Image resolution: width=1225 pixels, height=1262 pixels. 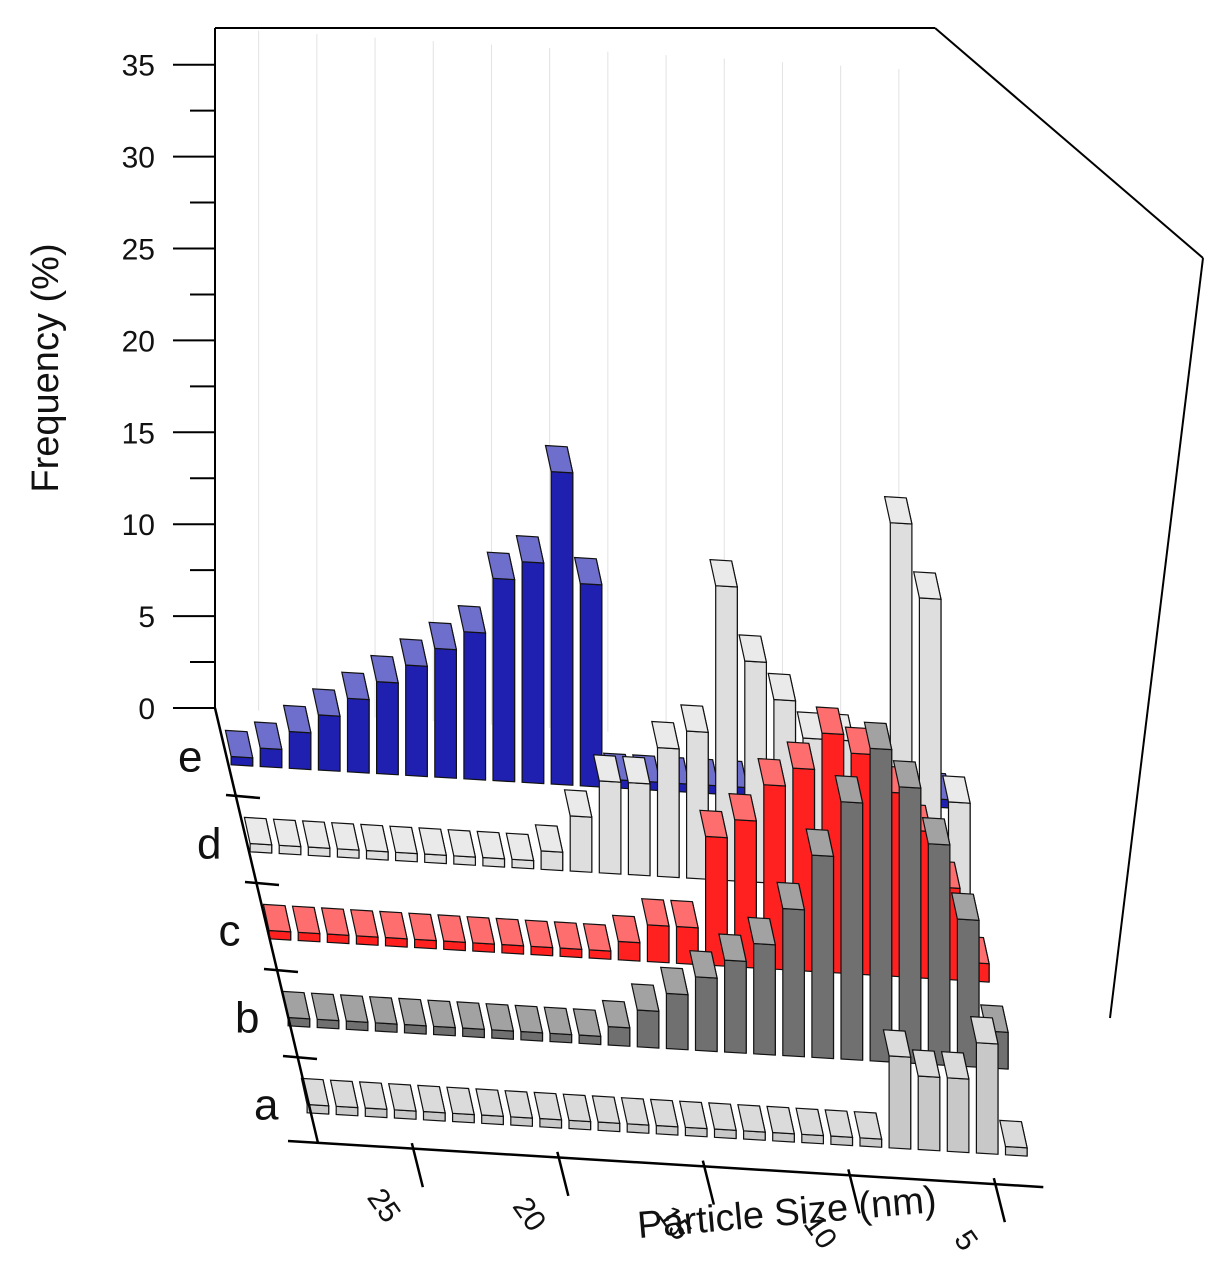 What do you see at coordinates (247, 1018) in the screenshot?
I see `series-label-b: b` at bounding box center [247, 1018].